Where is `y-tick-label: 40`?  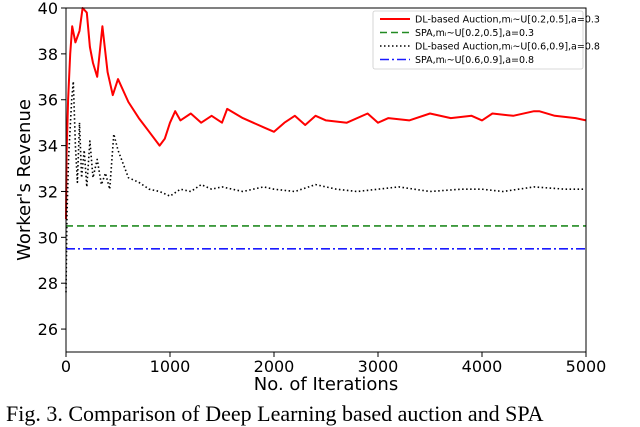 y-tick-label: 40 is located at coordinates (48, 9).